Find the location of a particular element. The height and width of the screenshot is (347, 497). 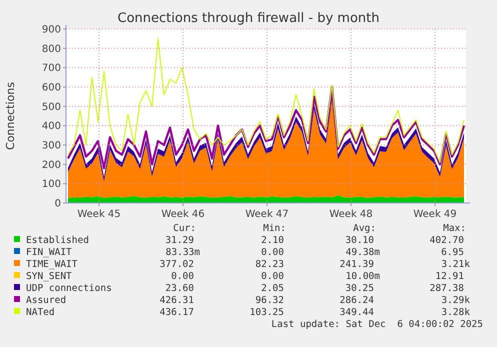

text: 287.38 is located at coordinates (447, 288).